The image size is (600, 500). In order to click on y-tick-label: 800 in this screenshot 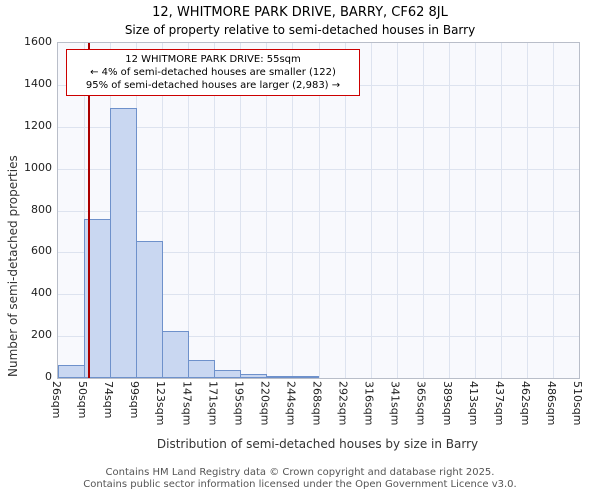, I will do `click(41, 209)`.